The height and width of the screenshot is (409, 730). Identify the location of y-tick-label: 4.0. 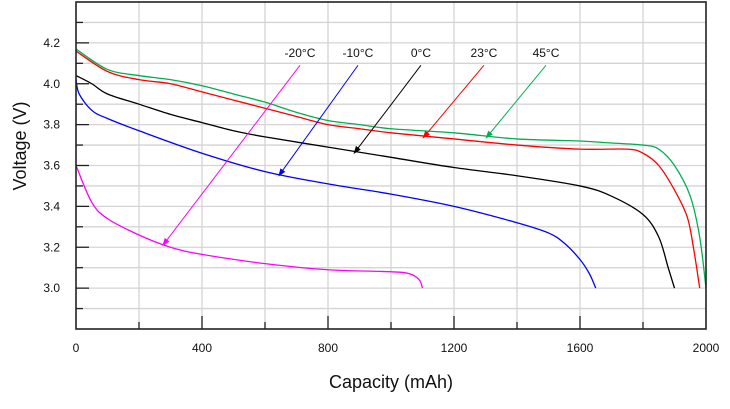
(51, 84).